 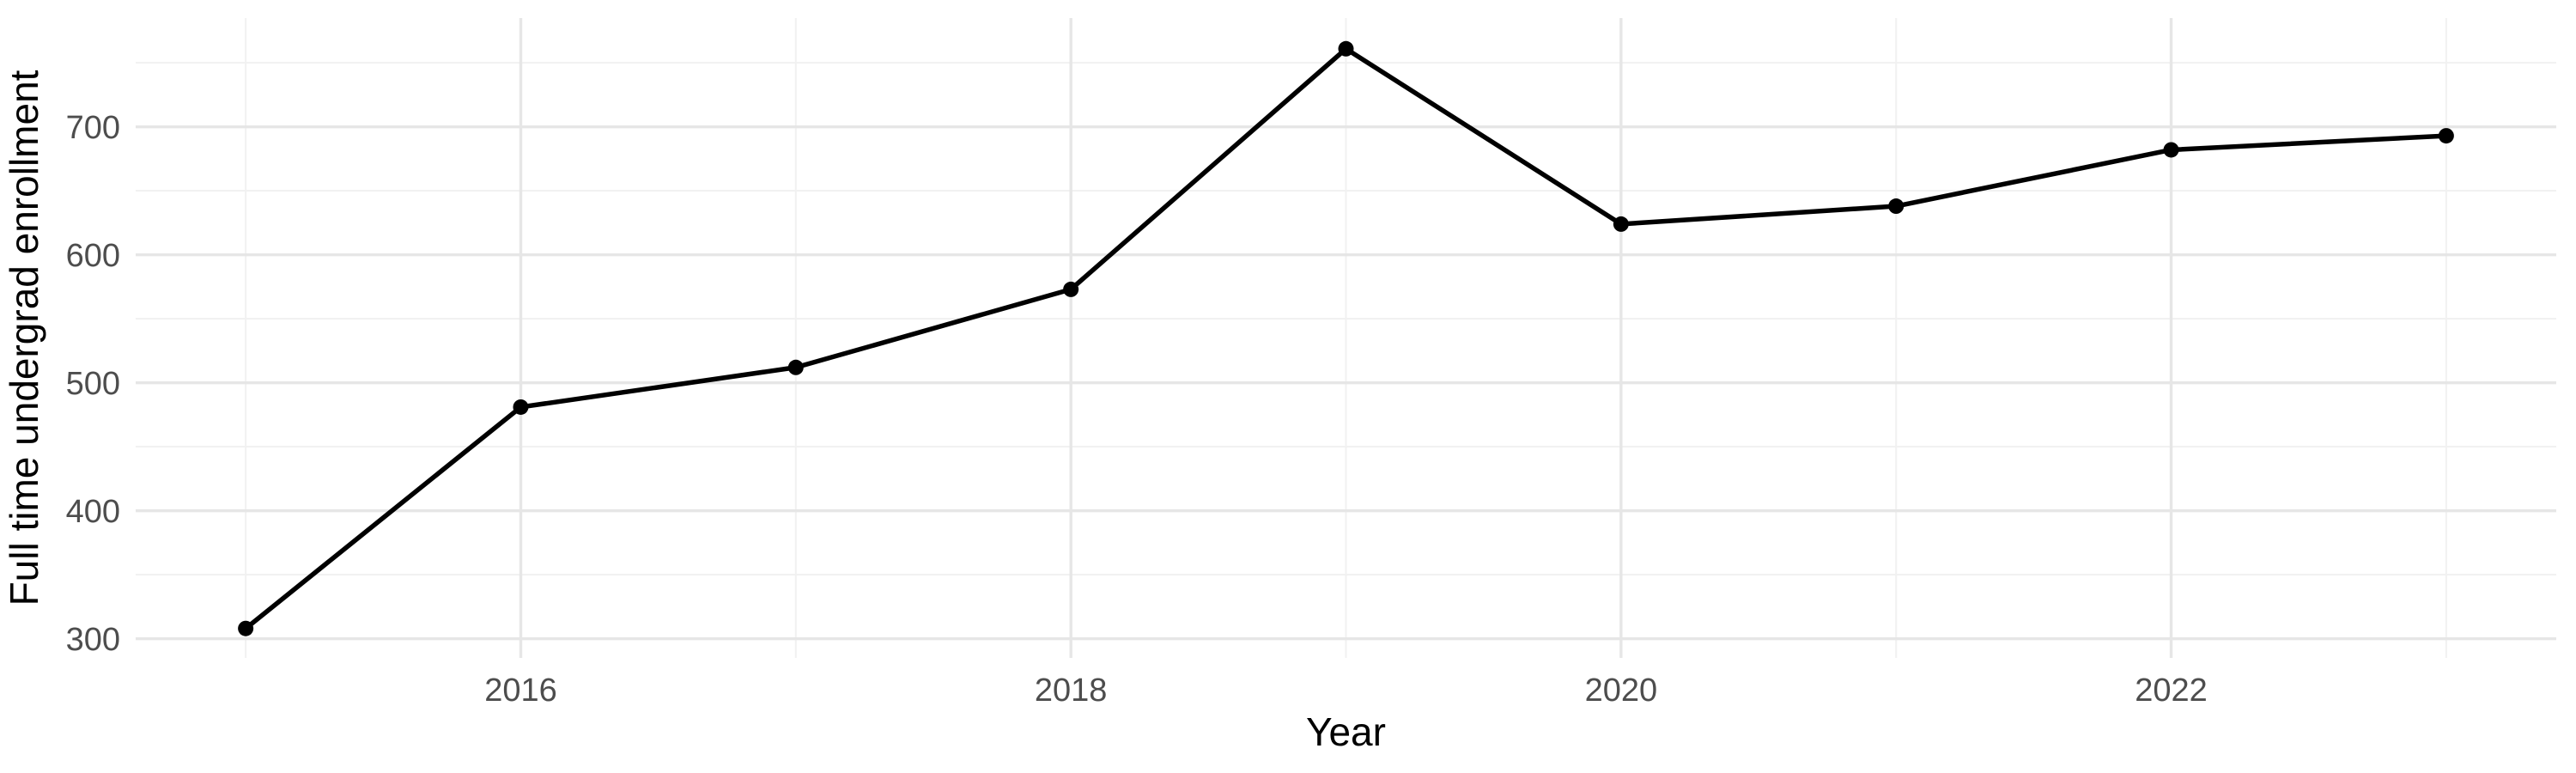 What do you see at coordinates (93, 512) in the screenshot?
I see `y-tick-label: 400` at bounding box center [93, 512].